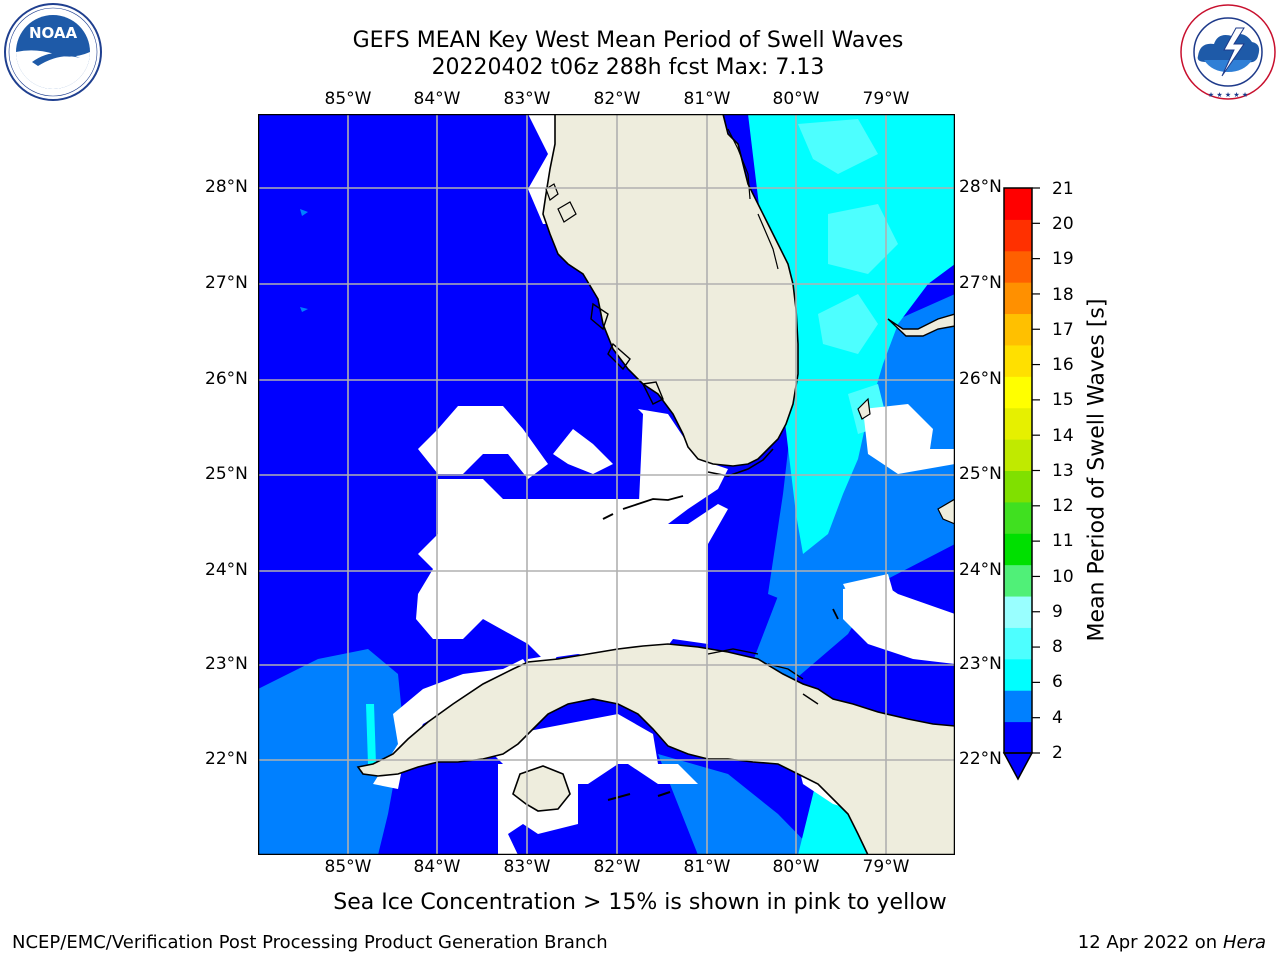 This screenshot has height=960, width=1280. I want to click on lat-label-left: 27°N, so click(226, 283).